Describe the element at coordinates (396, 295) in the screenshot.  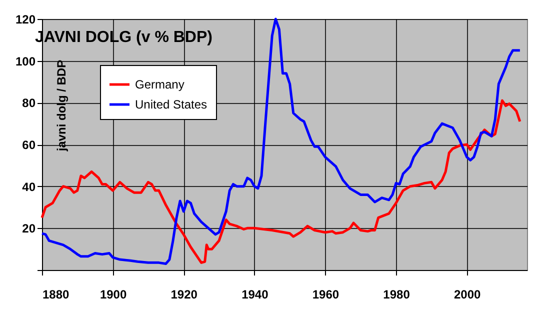
I see `x-tick-label: 1980` at that location.